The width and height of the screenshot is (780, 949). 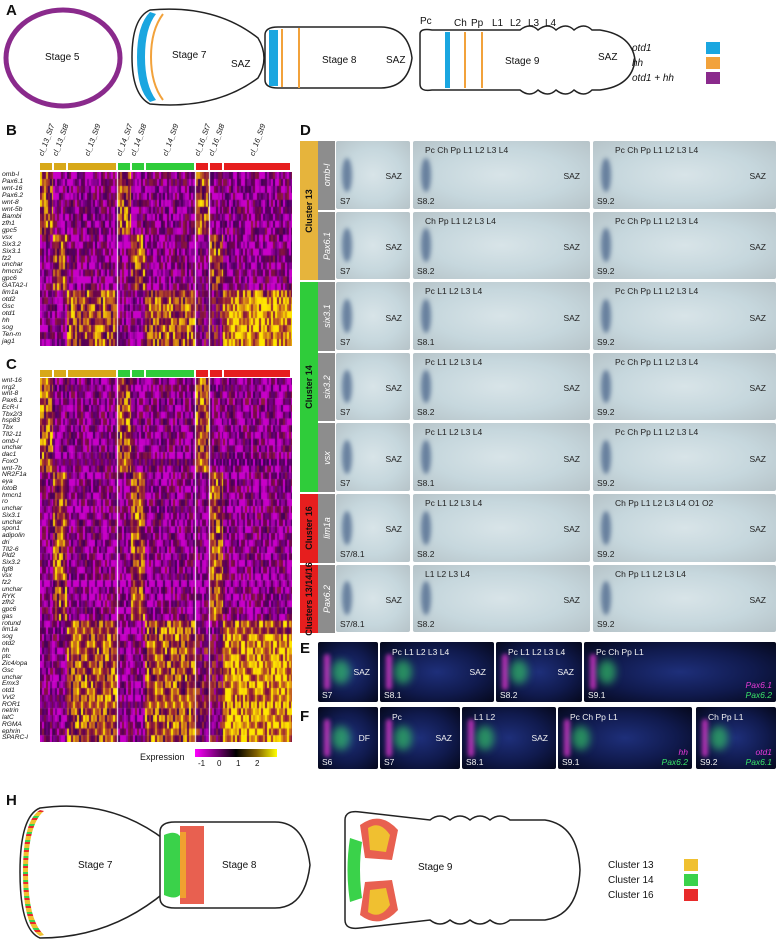 What do you see at coordinates (454, 361) in the screenshot?
I see `segment-tags: Pc L1 L2 L3 L4` at bounding box center [454, 361].